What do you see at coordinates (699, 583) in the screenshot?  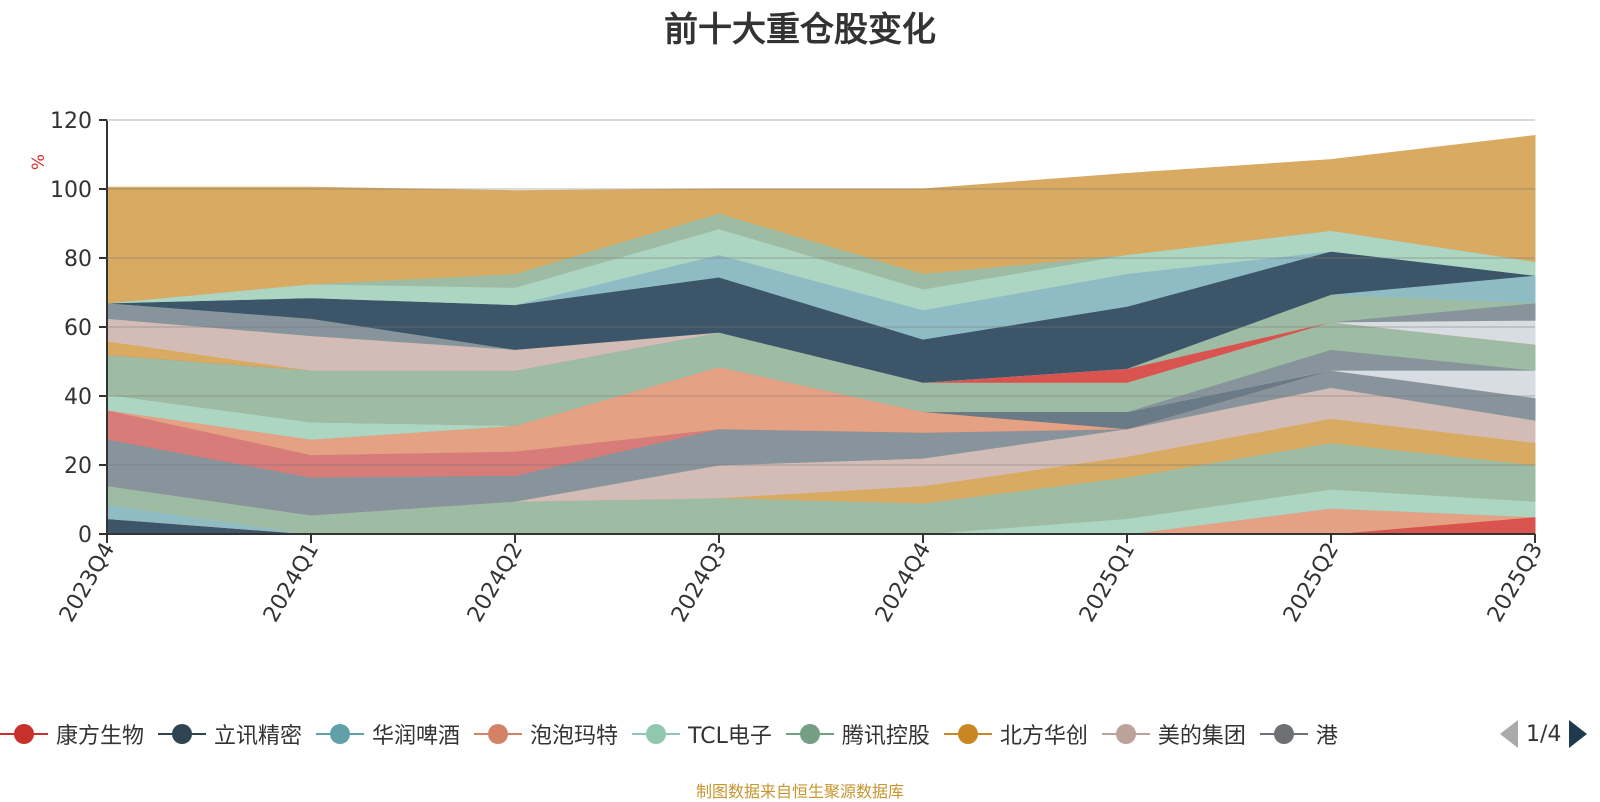 I see `x-tick-label-3: 2024Q3` at bounding box center [699, 583].